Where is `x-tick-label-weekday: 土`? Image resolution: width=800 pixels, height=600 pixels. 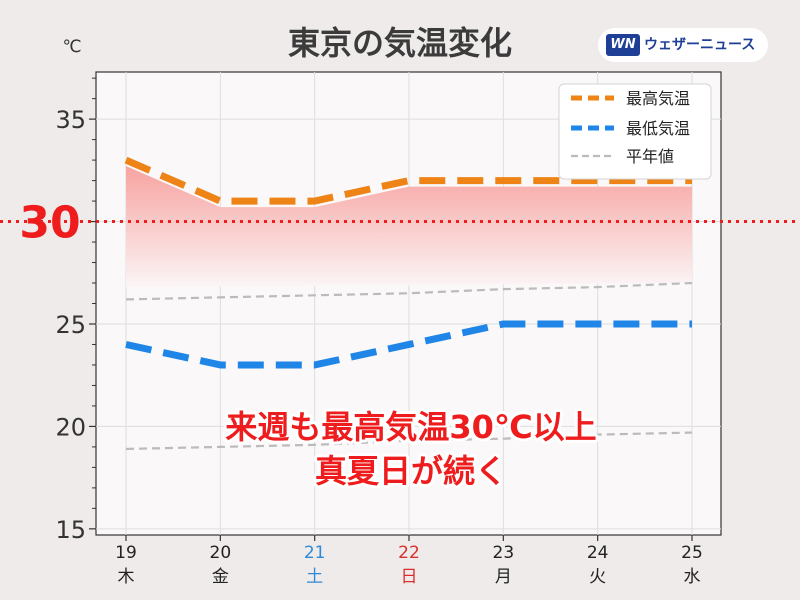 x-tick-label-weekday: 土 is located at coordinates (314, 577).